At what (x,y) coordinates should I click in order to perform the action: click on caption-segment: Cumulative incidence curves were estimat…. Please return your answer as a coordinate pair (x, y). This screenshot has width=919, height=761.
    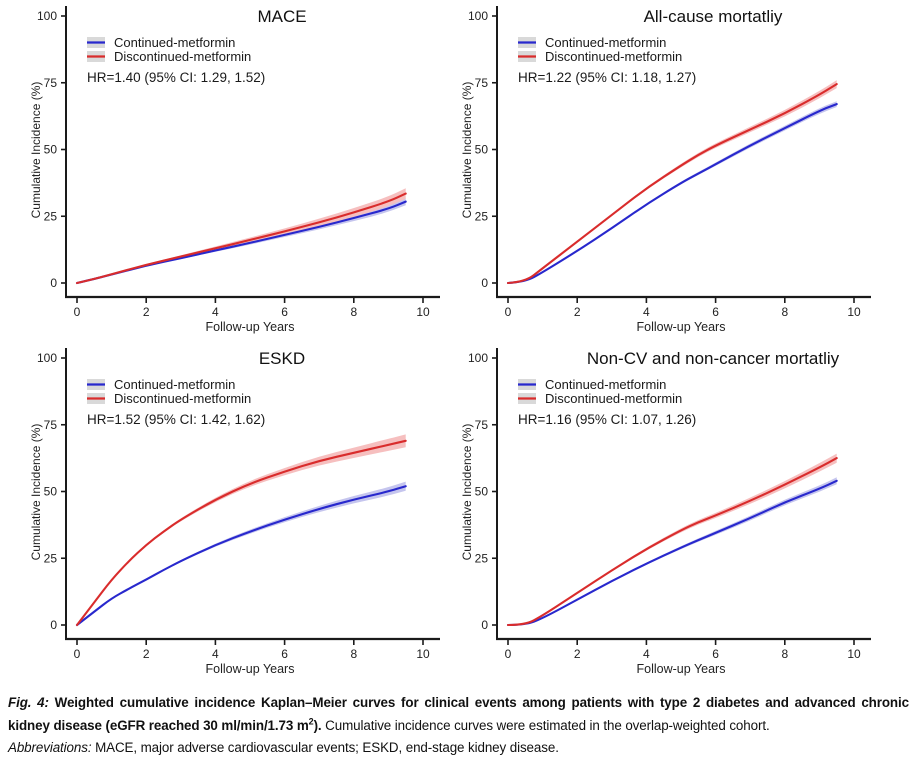
    Looking at the image, I should click on (547, 725).